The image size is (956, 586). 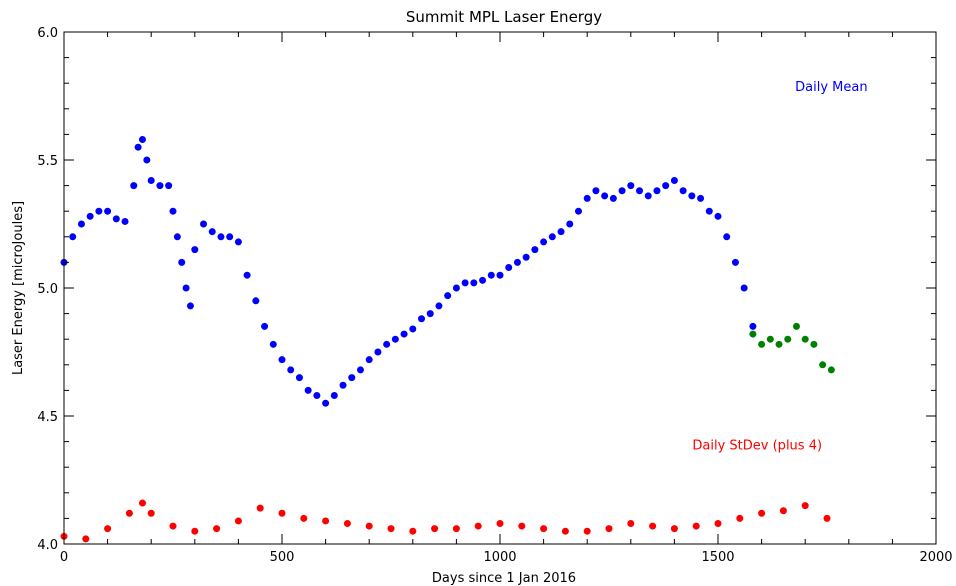 I want to click on daily-stdev-label: Daily StDev (plus 4), so click(x=757, y=445).